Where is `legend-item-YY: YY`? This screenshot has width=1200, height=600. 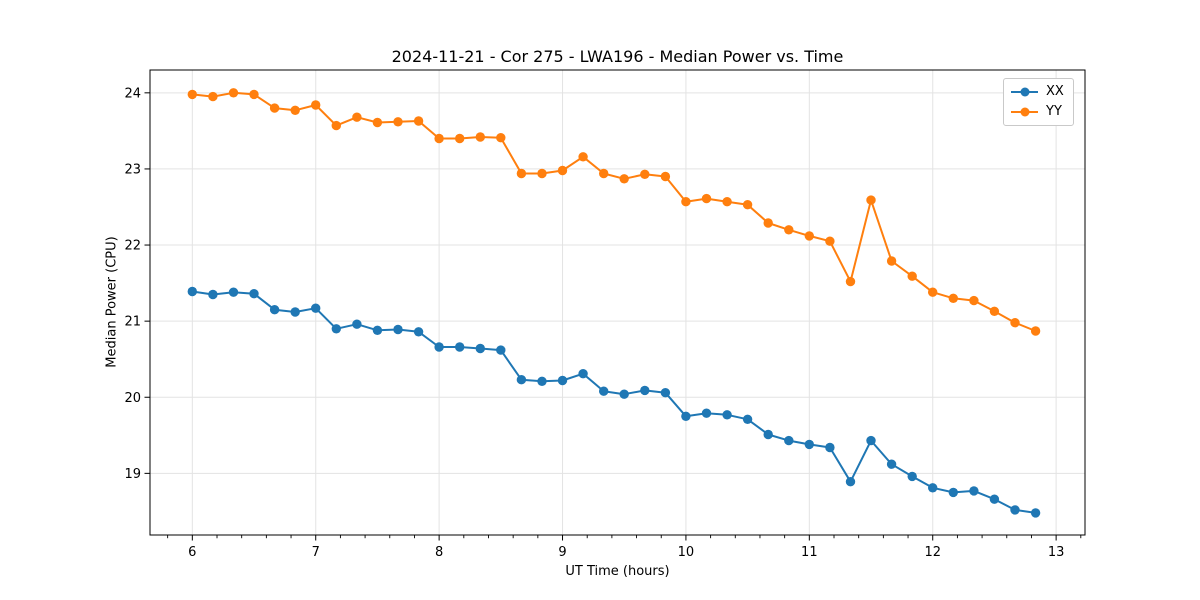 legend-item-YY: YY is located at coordinates (1037, 112).